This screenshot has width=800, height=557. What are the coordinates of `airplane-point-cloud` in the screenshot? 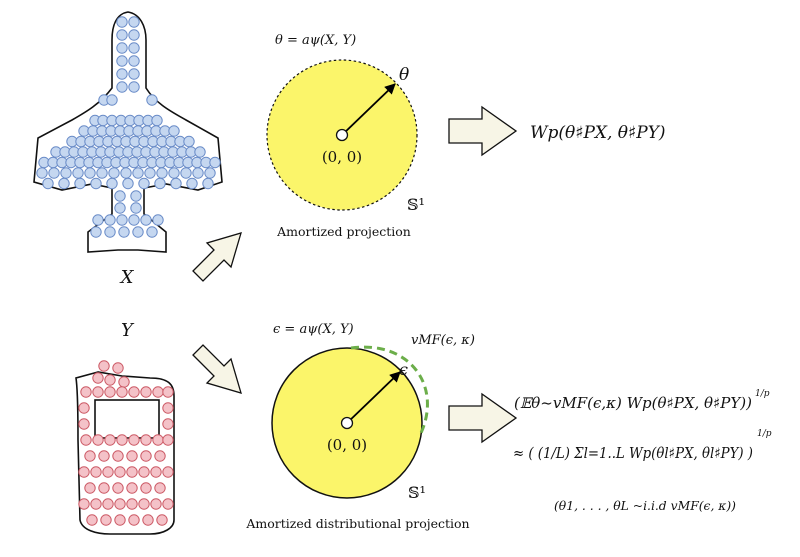 It's located at (128, 127).